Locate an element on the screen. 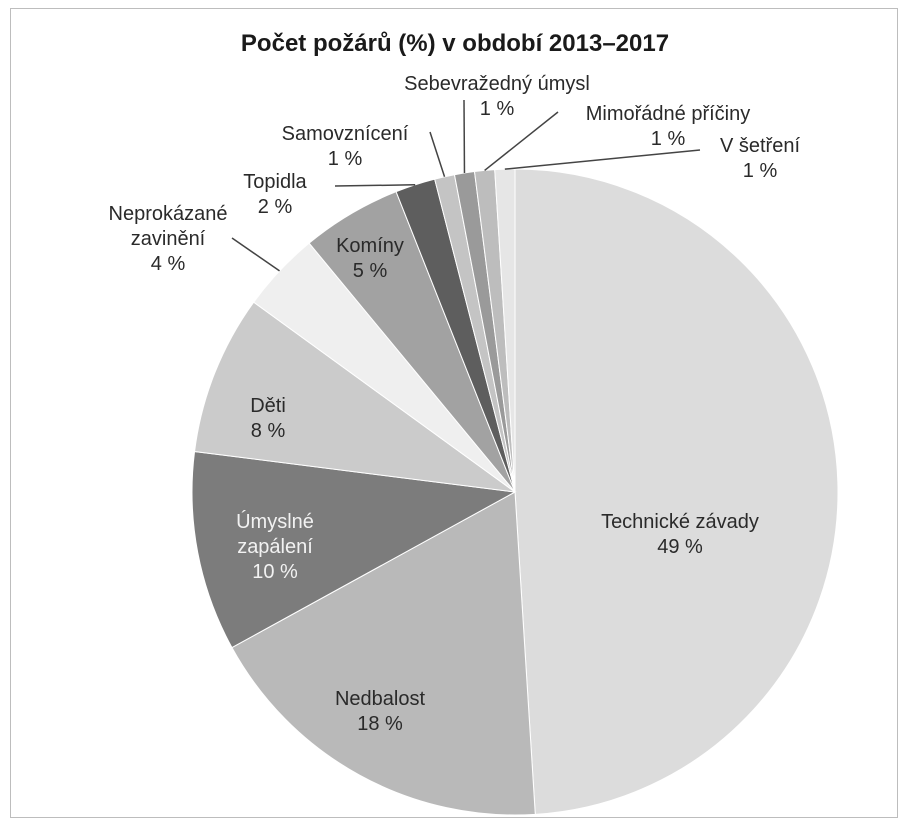 This screenshot has height=827, width=910. slice-label: Topidla 2 % is located at coordinates (275, 194).